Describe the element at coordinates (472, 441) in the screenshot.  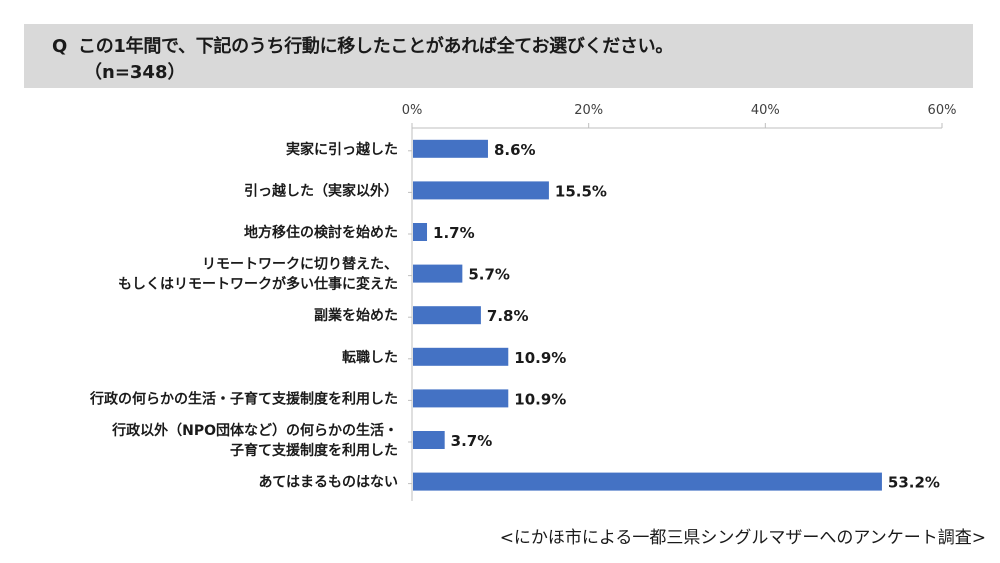
I see `value-label: 3.7%` at that location.